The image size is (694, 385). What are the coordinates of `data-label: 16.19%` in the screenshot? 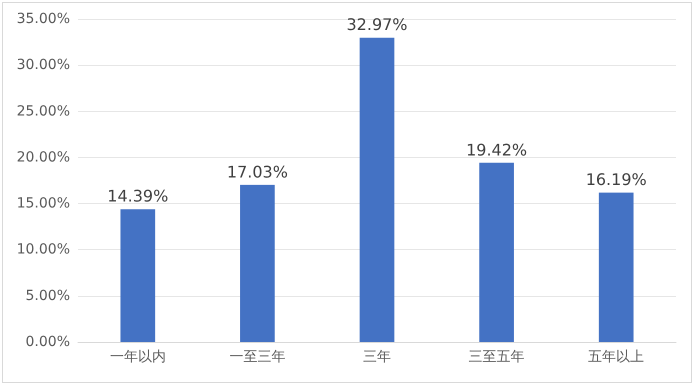 It's located at (616, 180).